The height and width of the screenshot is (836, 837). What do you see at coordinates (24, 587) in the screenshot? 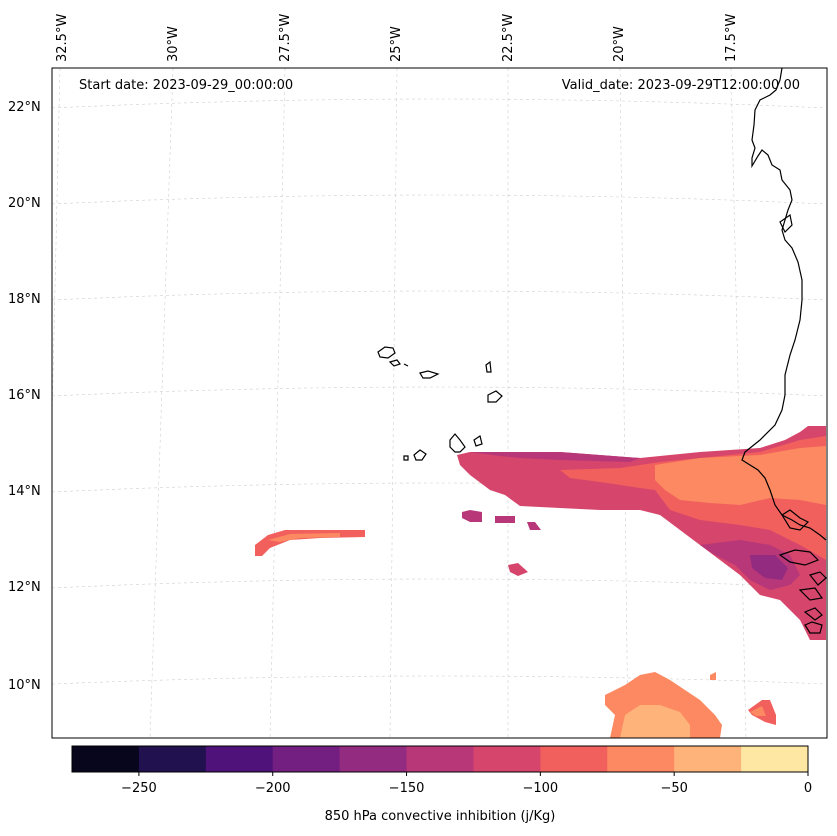
I see `lat-label: 12°N` at bounding box center [24, 587].